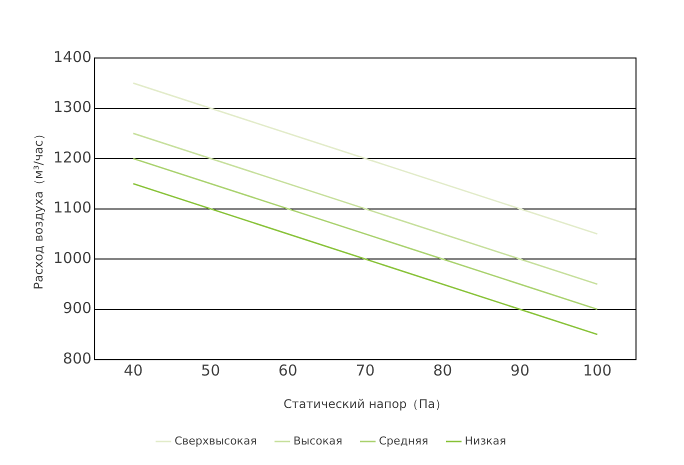 This screenshot has height=465, width=684. What do you see at coordinates (72, 157) in the screenshot?
I see `y-tick-label: 1200` at bounding box center [72, 157].